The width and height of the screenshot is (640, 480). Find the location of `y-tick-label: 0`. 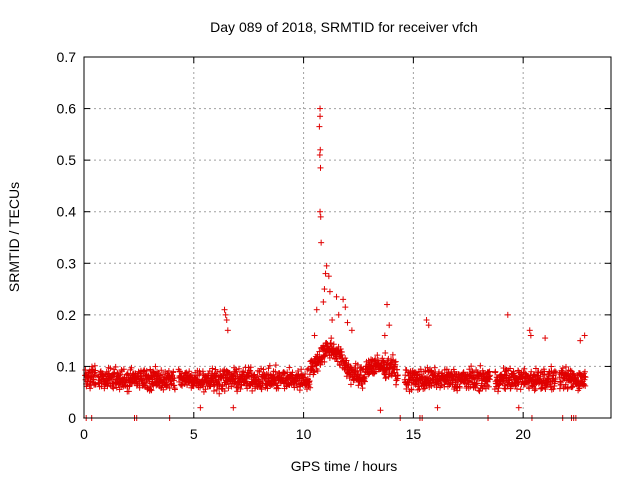

y-tick-label: 0 is located at coordinates (72, 418).